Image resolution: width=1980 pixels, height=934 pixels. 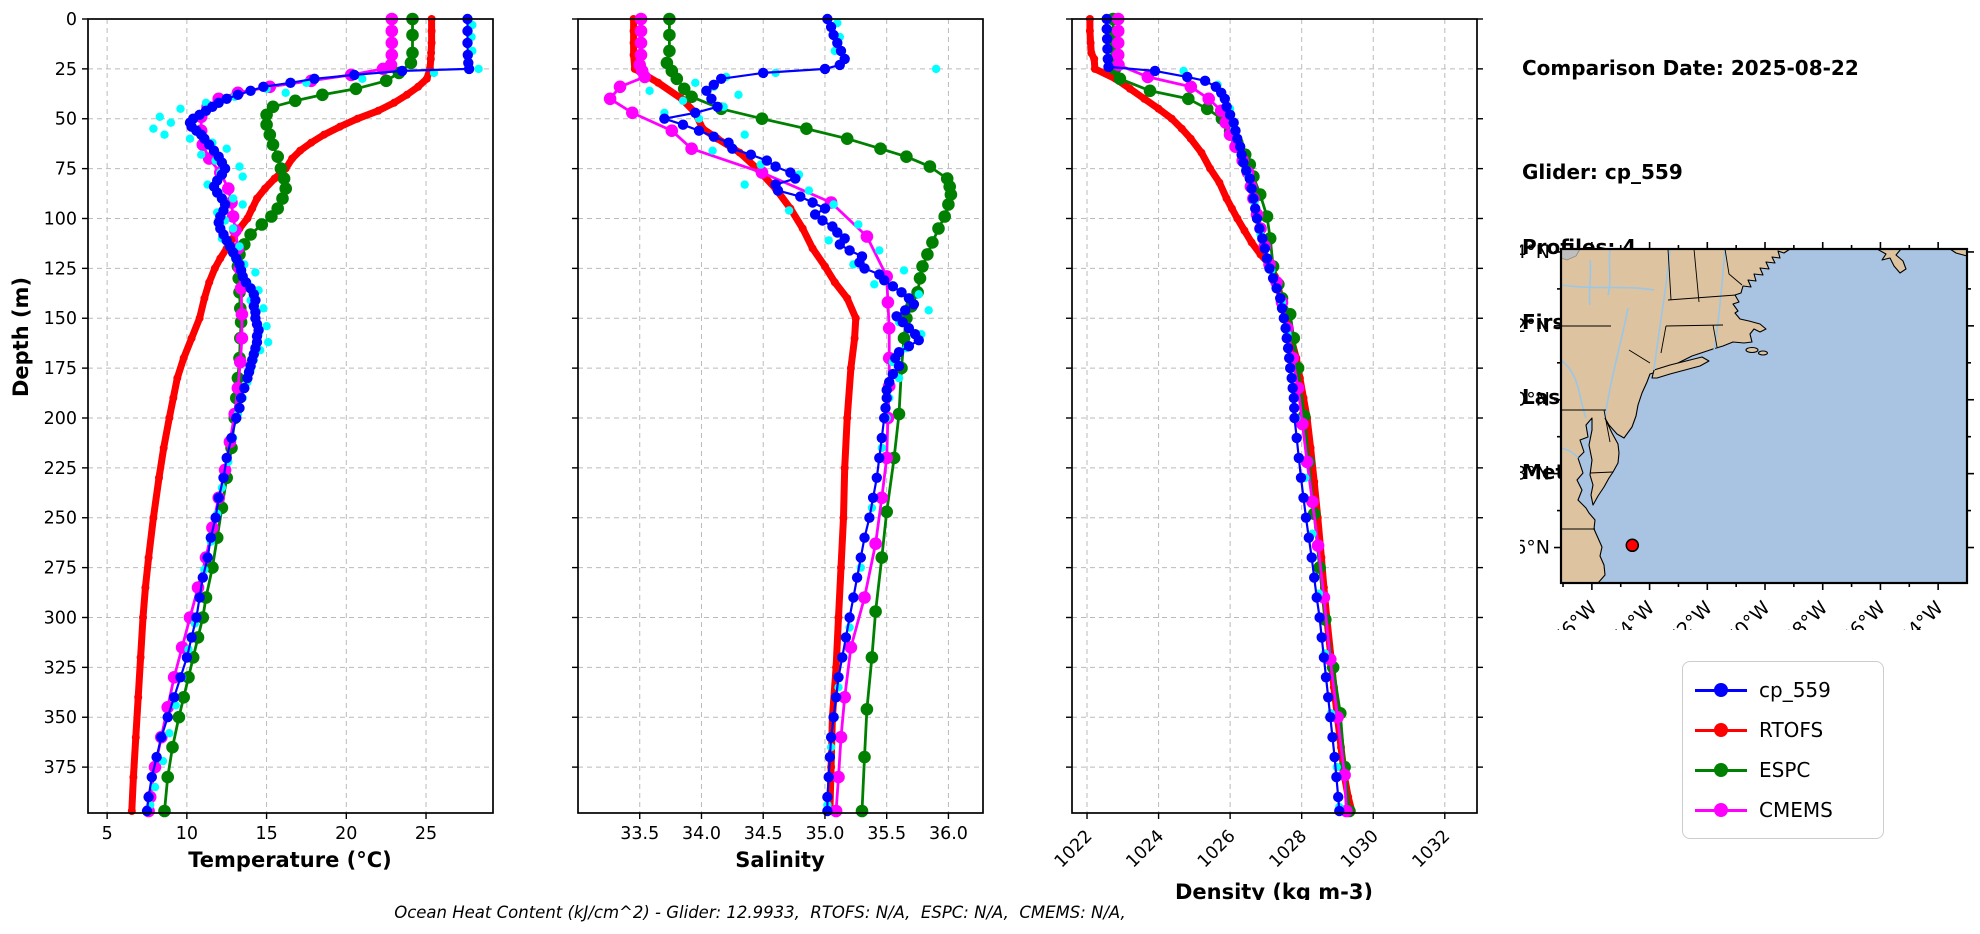 I want to click on x-tick-label: 1032, so click(x=1432, y=849).